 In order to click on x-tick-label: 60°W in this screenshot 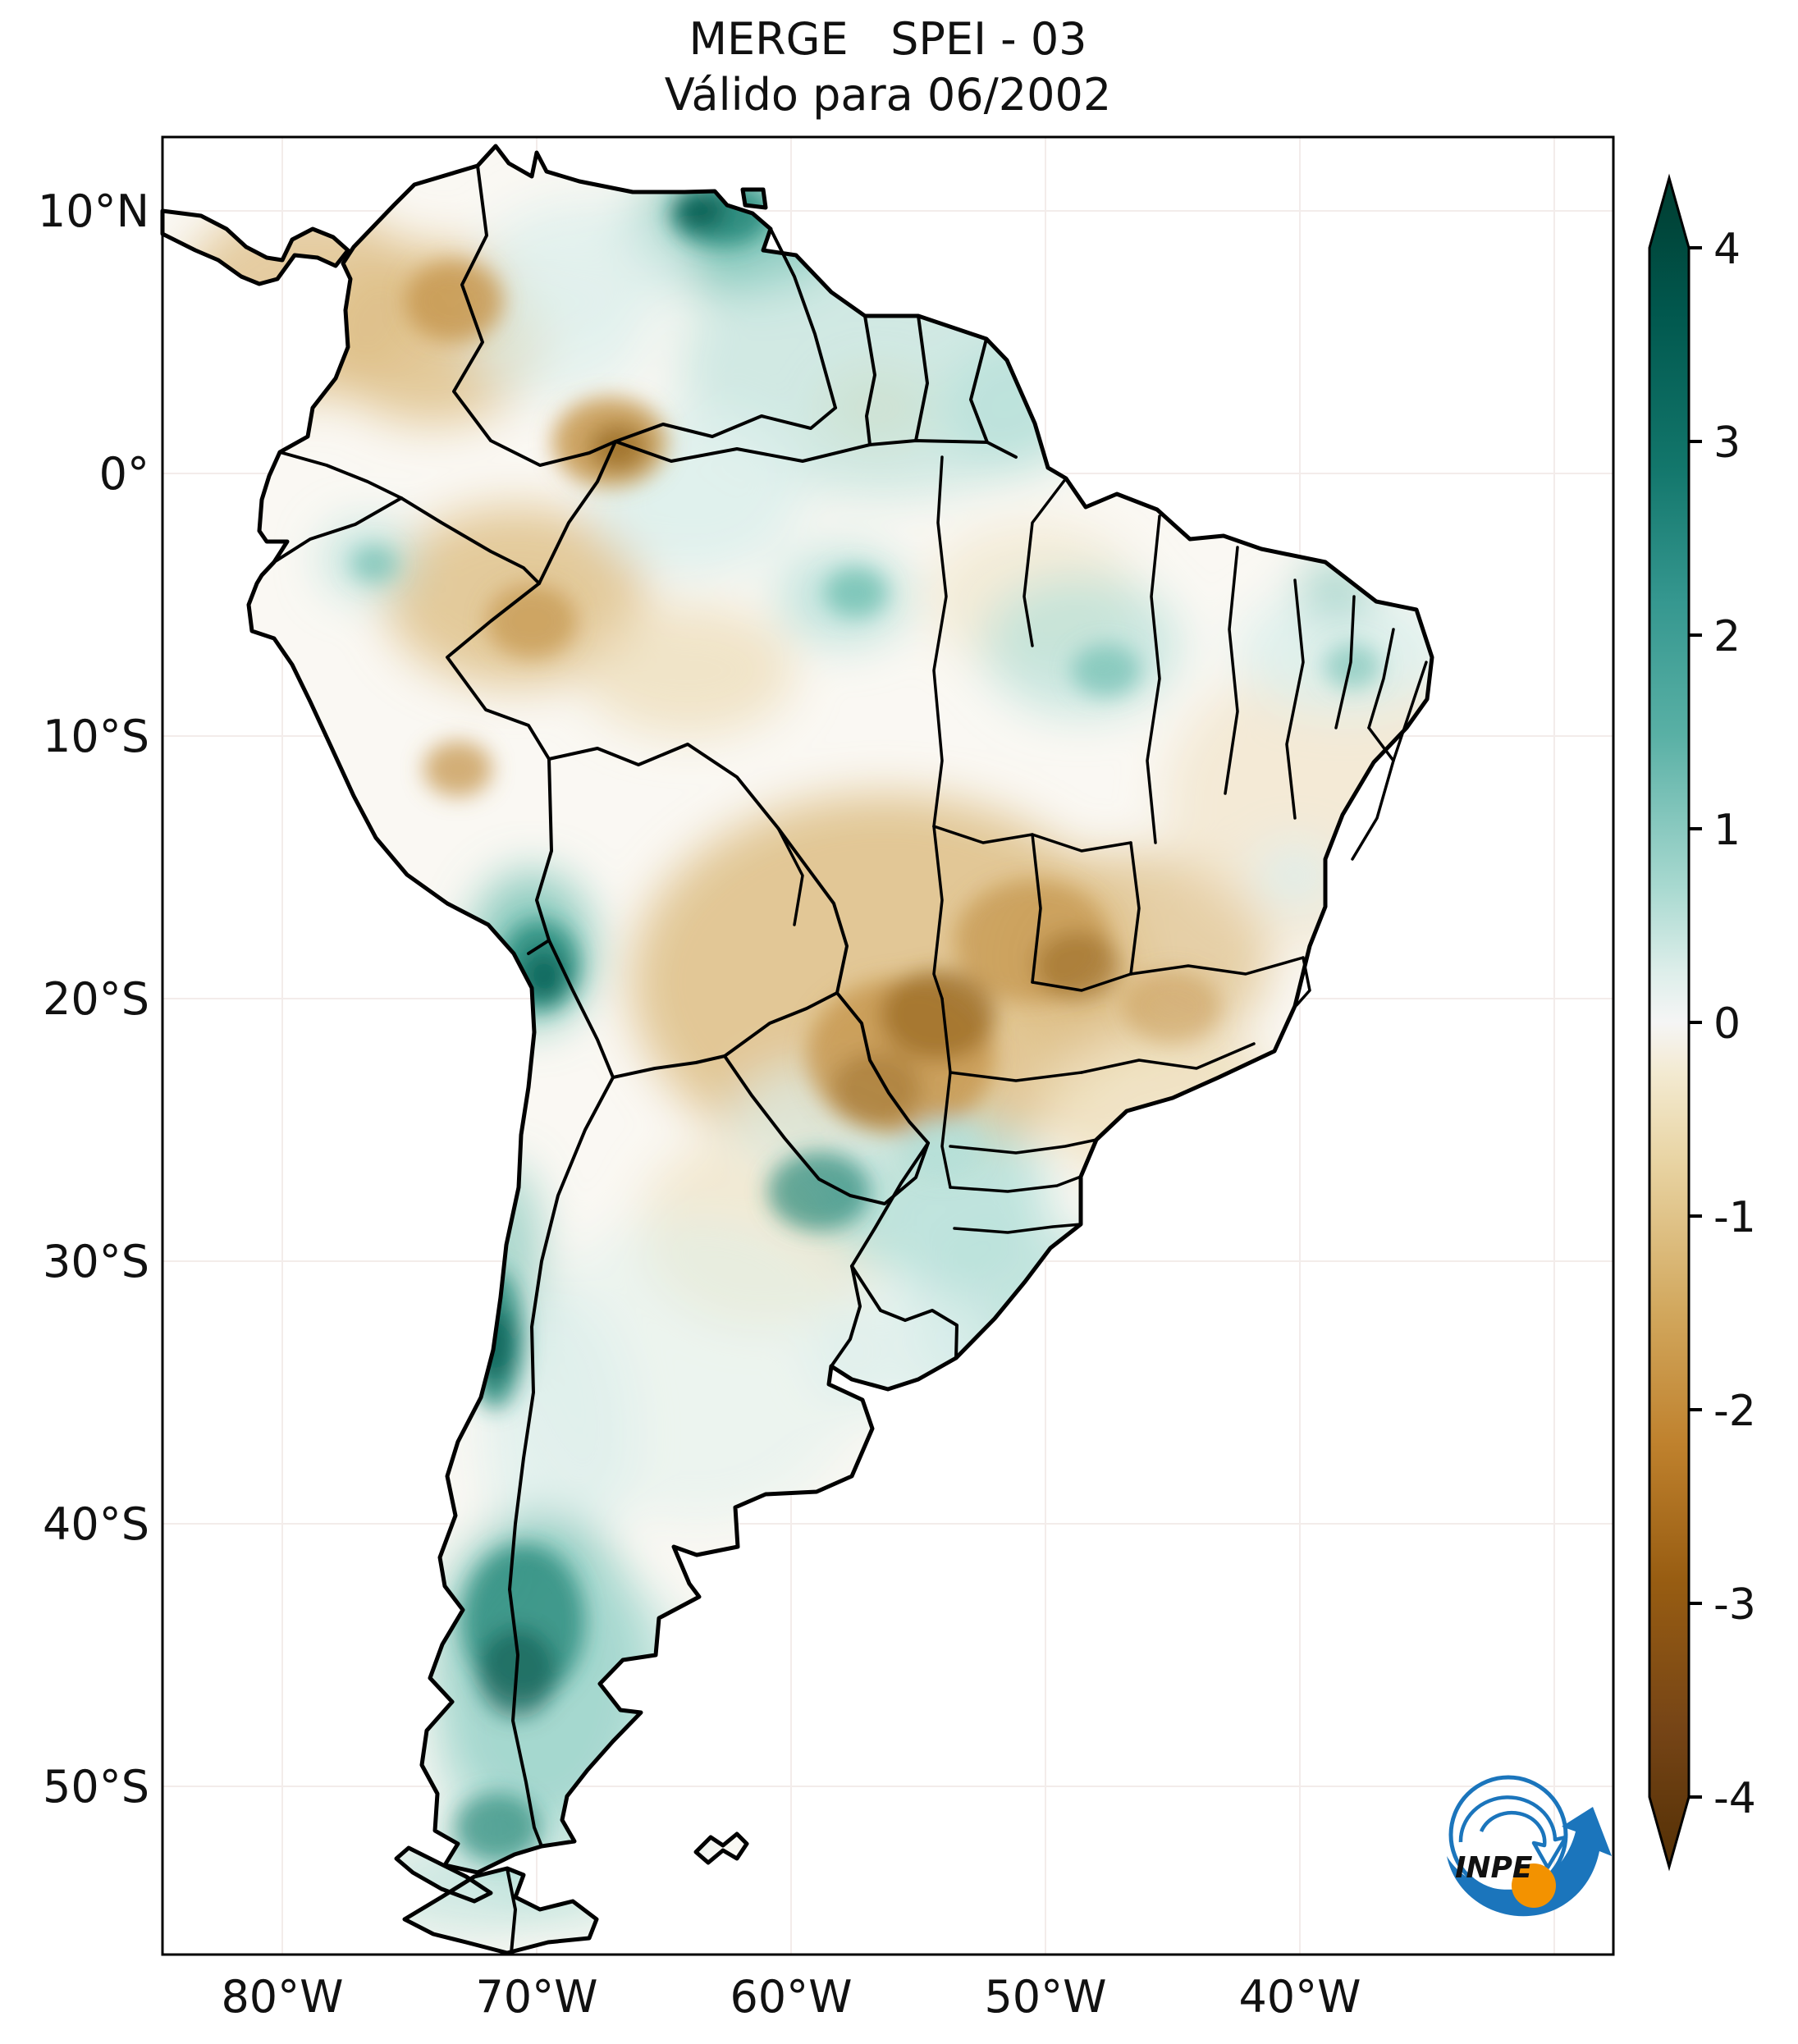, I will do `click(791, 1997)`.